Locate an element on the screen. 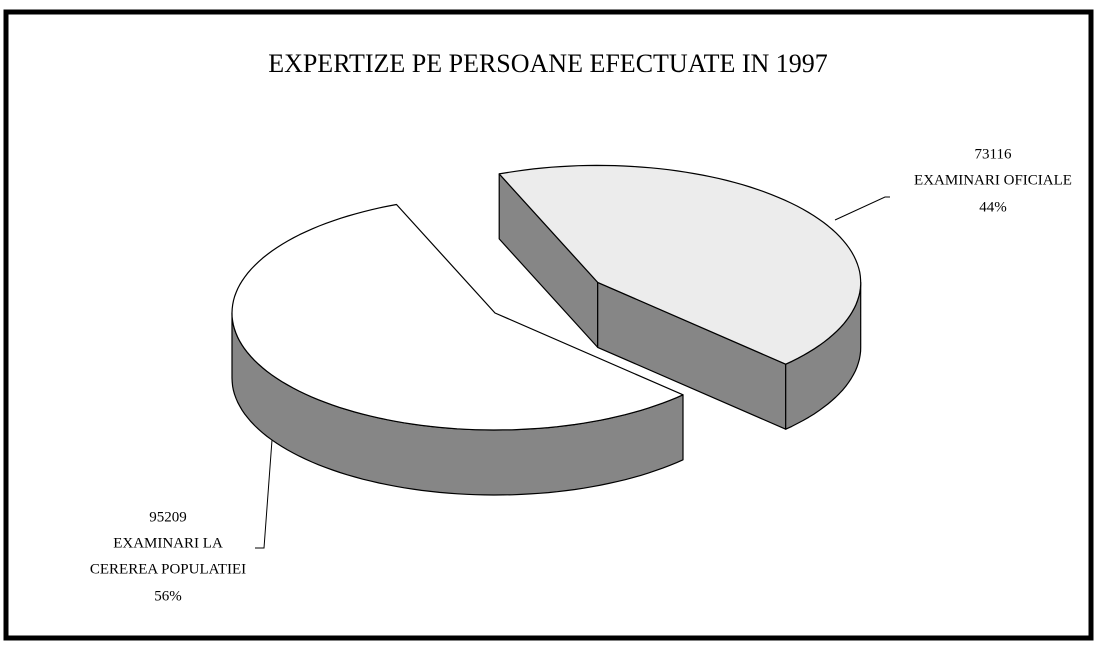 The width and height of the screenshot is (1097, 648). category-label: EXAMINARI LA is located at coordinates (168, 543).